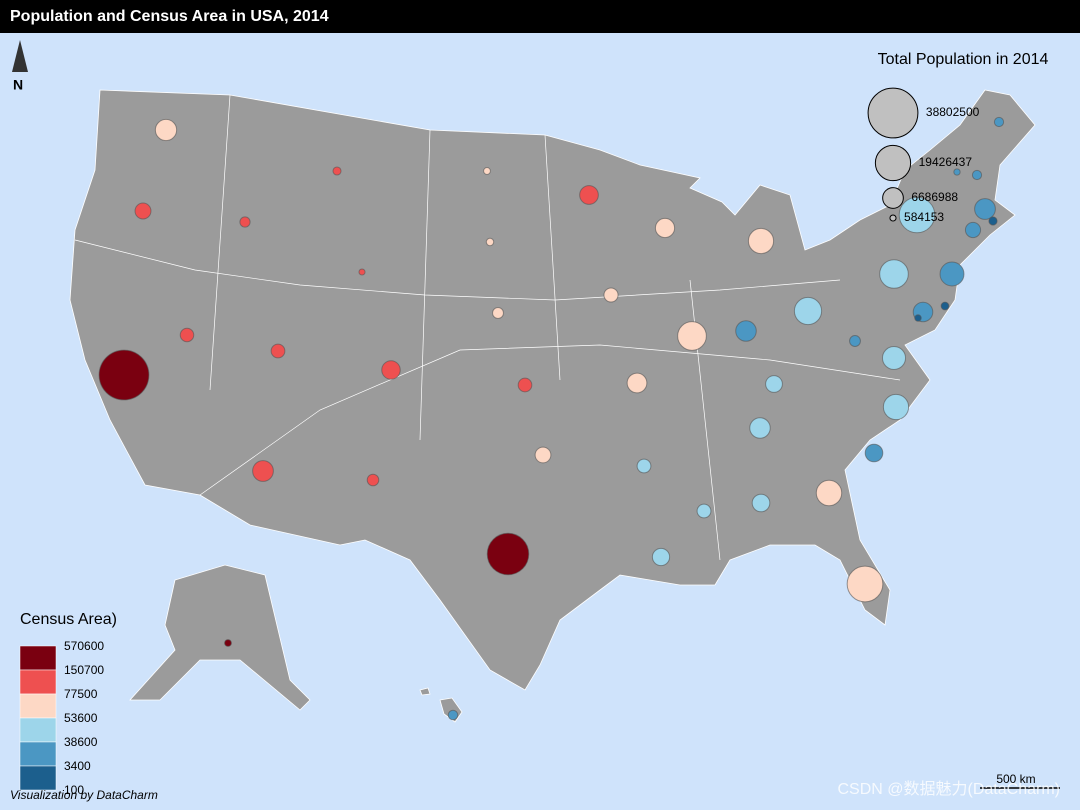 Image resolution: width=1080 pixels, height=810 pixels. Describe the element at coordinates (68, 619) in the screenshot. I see `area-legend-title: Census Area)` at that location.